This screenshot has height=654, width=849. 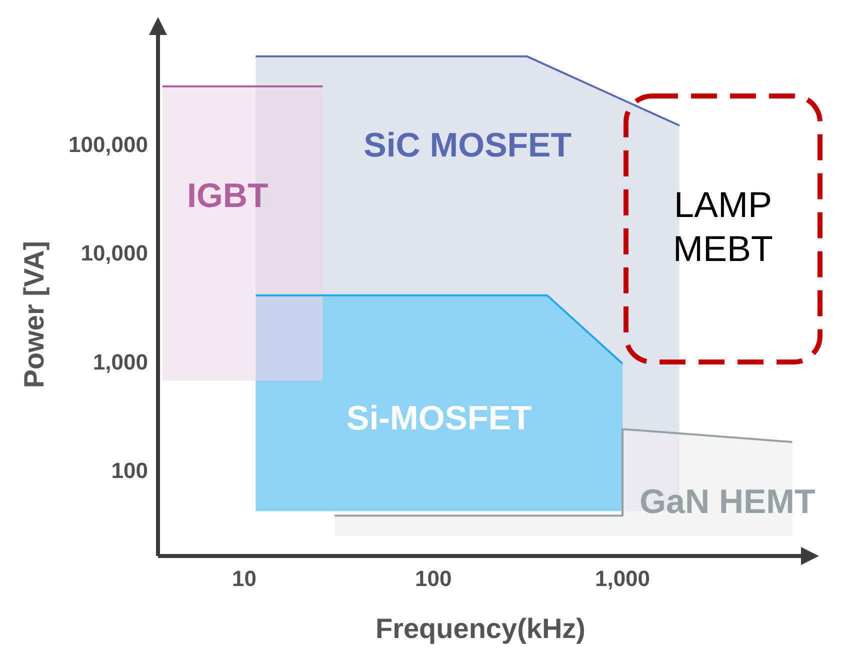 I want to click on y-tick-label: 100,000, so click(x=108, y=145).